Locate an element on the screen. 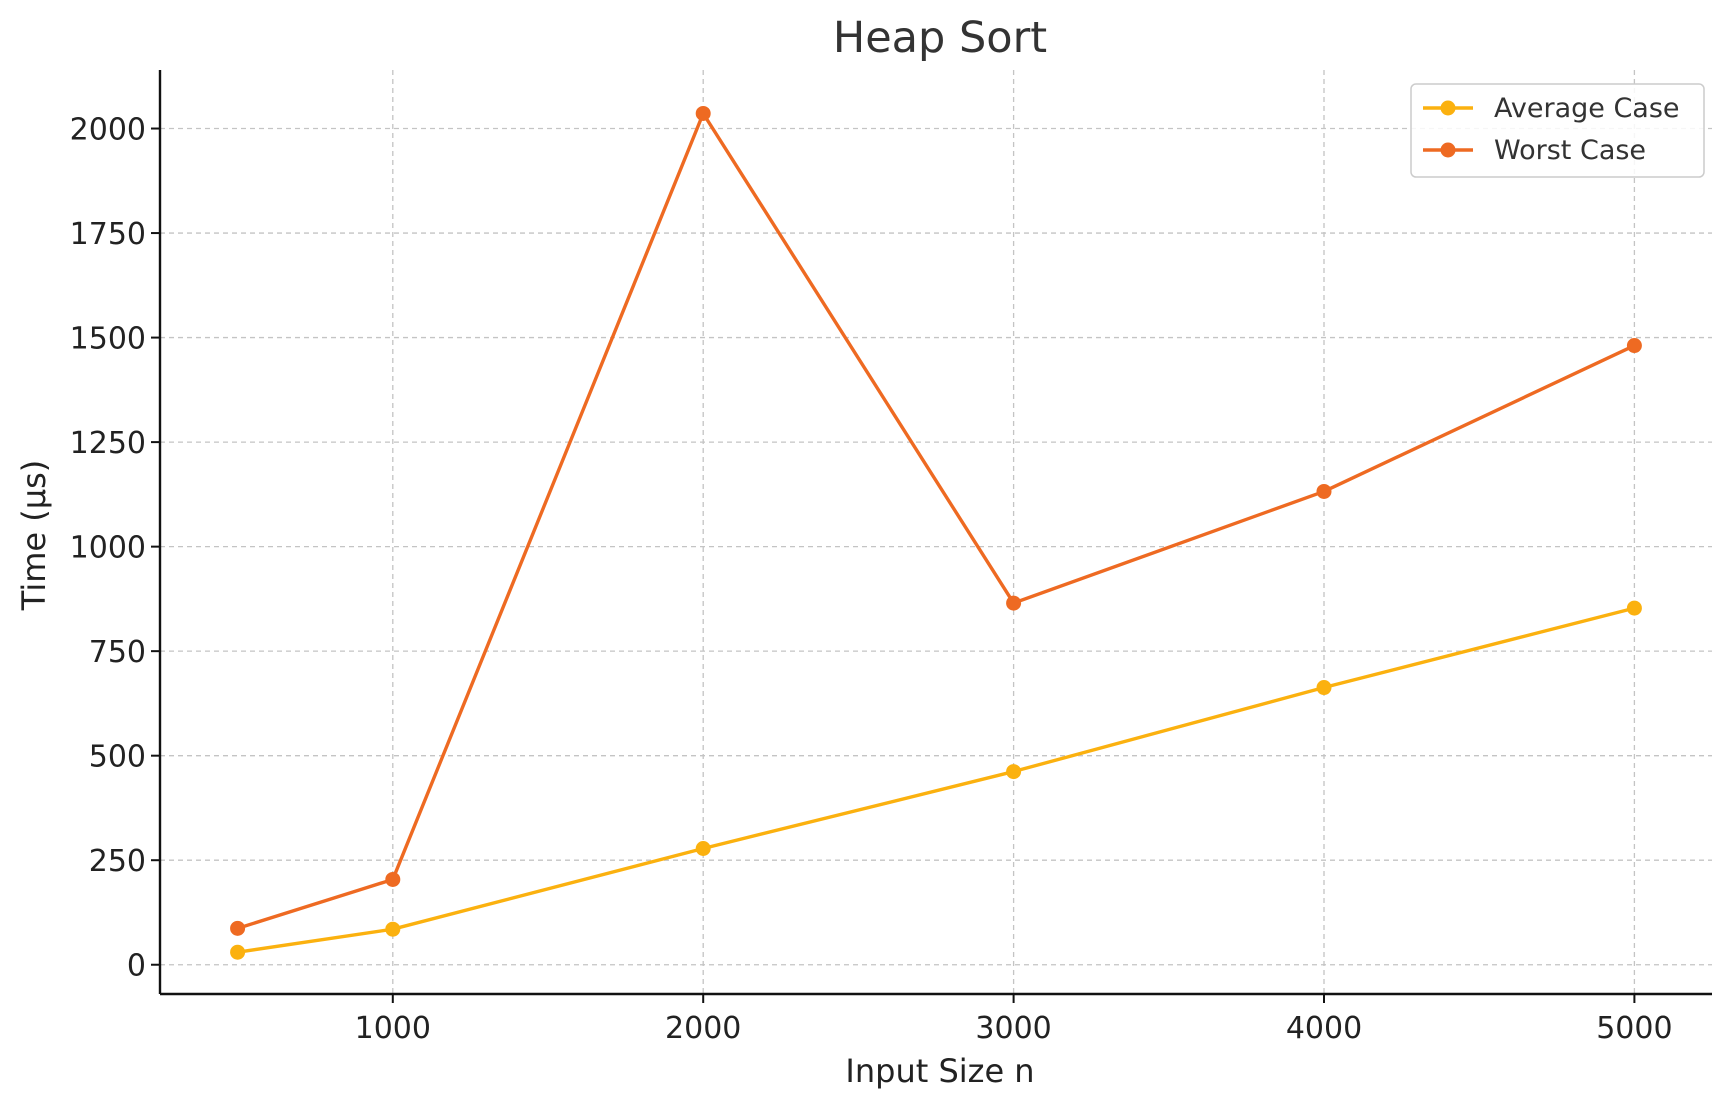 This screenshot has height=1101, width=1728. y-tick-label: 750 is located at coordinates (117, 652).